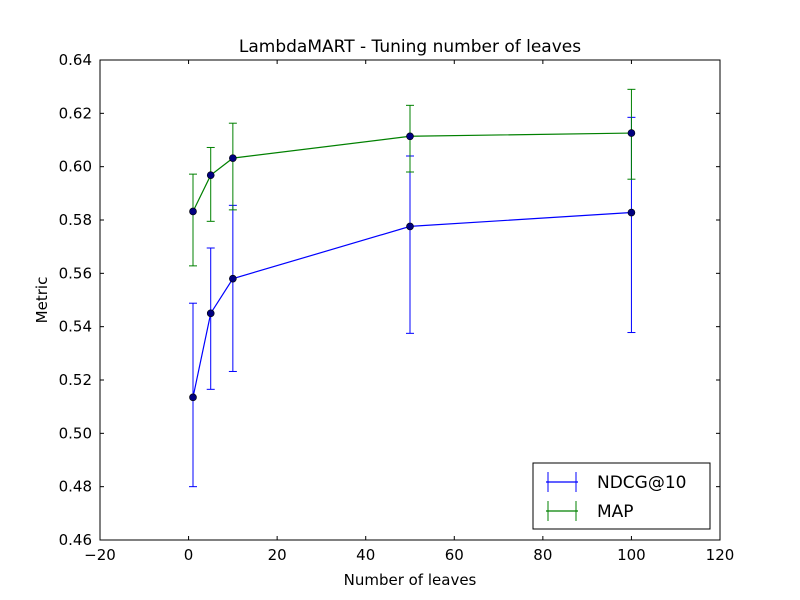 The image size is (800, 600). I want to click on legend-label: MAP, so click(615, 512).